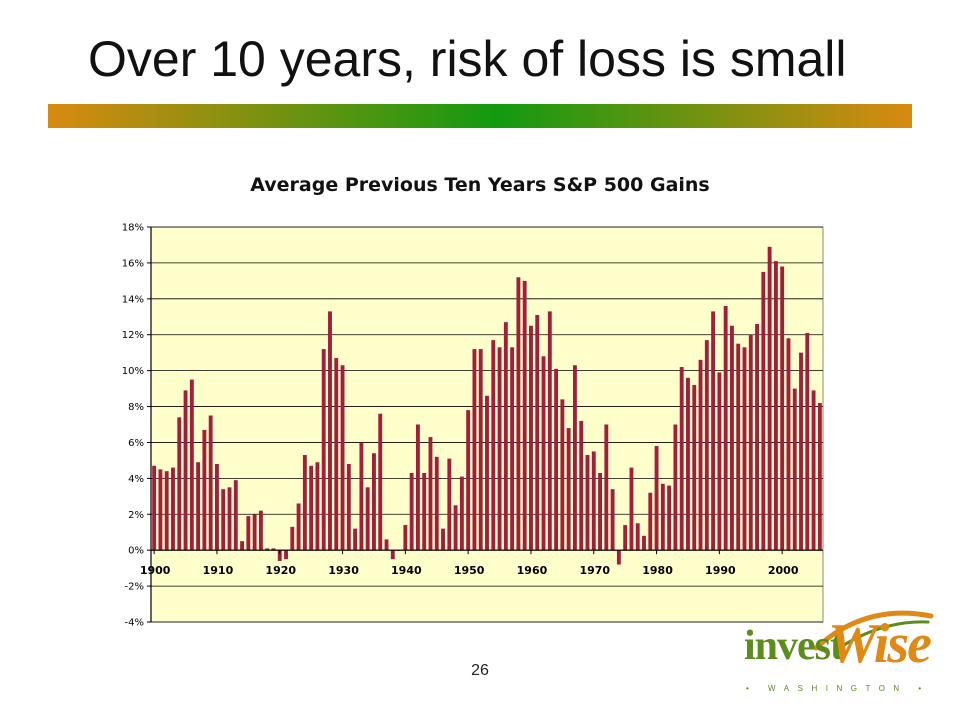  I want to click on x-tick-label: 1940, so click(406, 570).